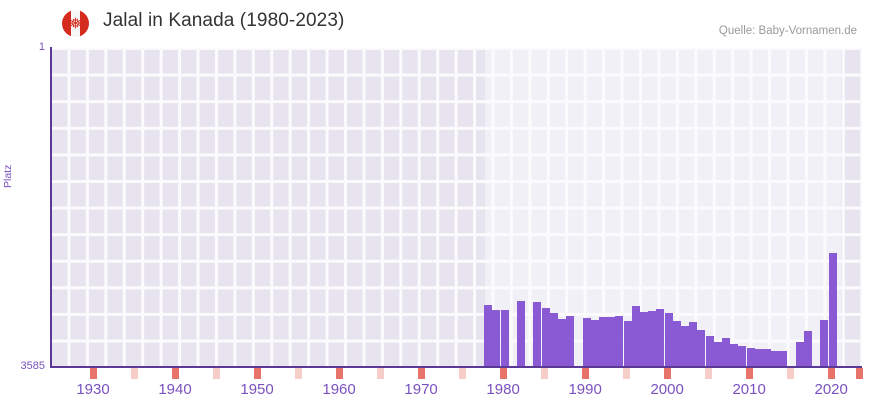  I want to click on y-axis-tick-top: 1, so click(41, 47).